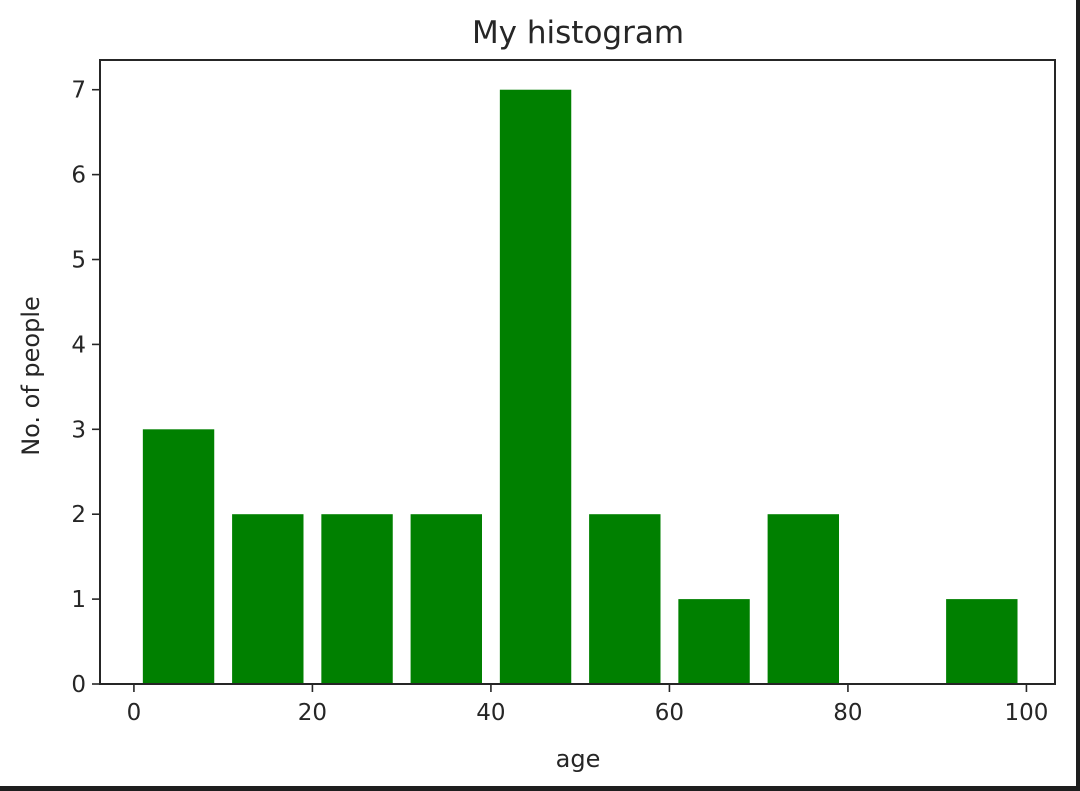 The height and width of the screenshot is (791, 1080). I want to click on x-tick-label: 100, so click(1026, 713).